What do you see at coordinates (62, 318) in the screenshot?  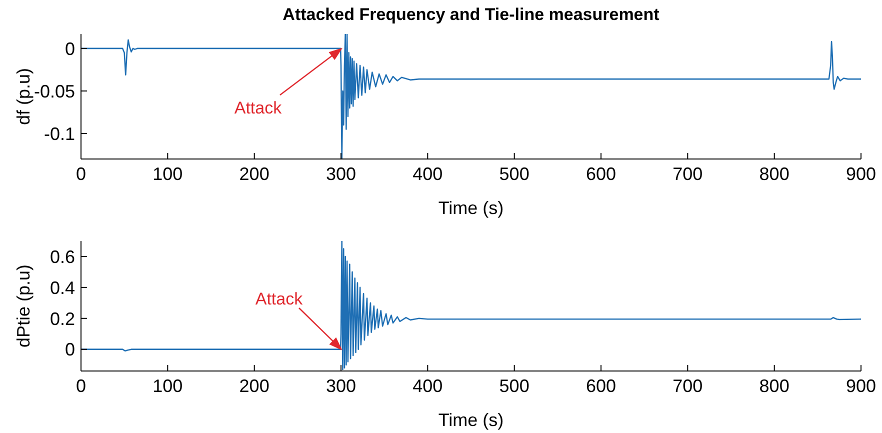 I see `y-tick-label: 0.2` at bounding box center [62, 318].